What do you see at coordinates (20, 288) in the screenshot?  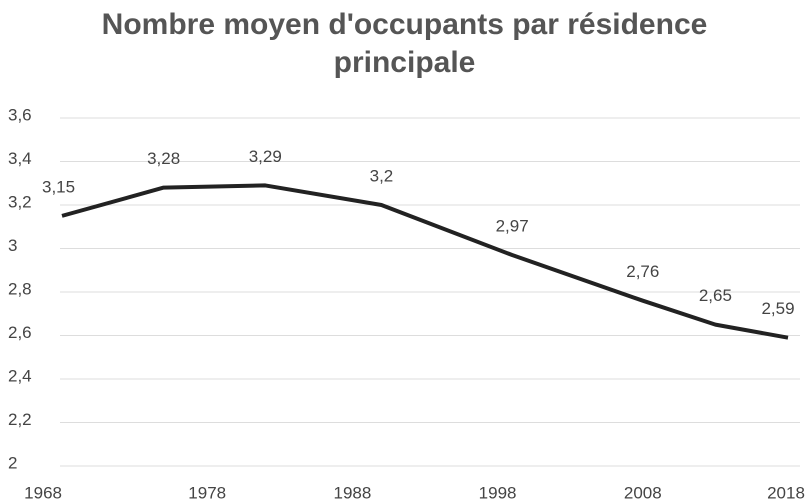 I see `y-tick-label: 2,8` at bounding box center [20, 288].